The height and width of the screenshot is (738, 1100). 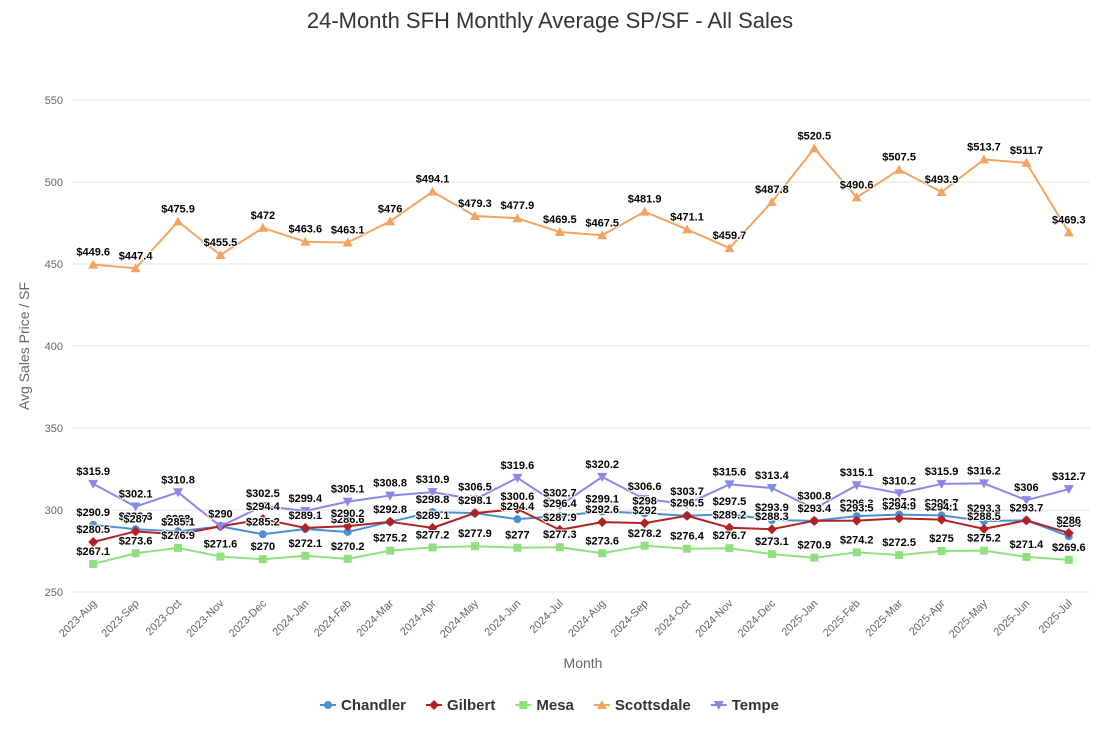 I want to click on legend-item-mesa: Mesa, so click(x=545, y=705).